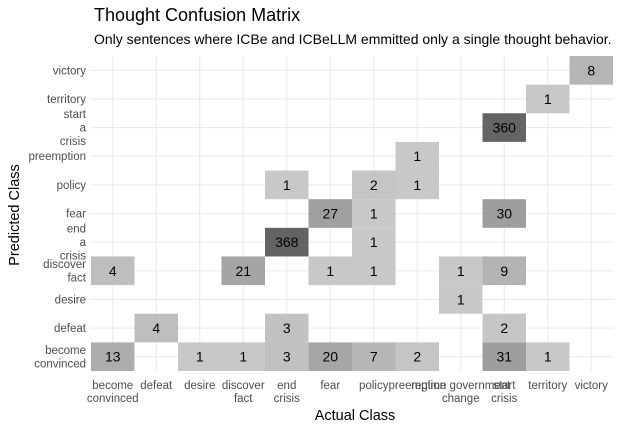 Image resolution: width=624 pixels, height=432 pixels. I want to click on y-tick-label-end-a-crisis: end, so click(76, 230).